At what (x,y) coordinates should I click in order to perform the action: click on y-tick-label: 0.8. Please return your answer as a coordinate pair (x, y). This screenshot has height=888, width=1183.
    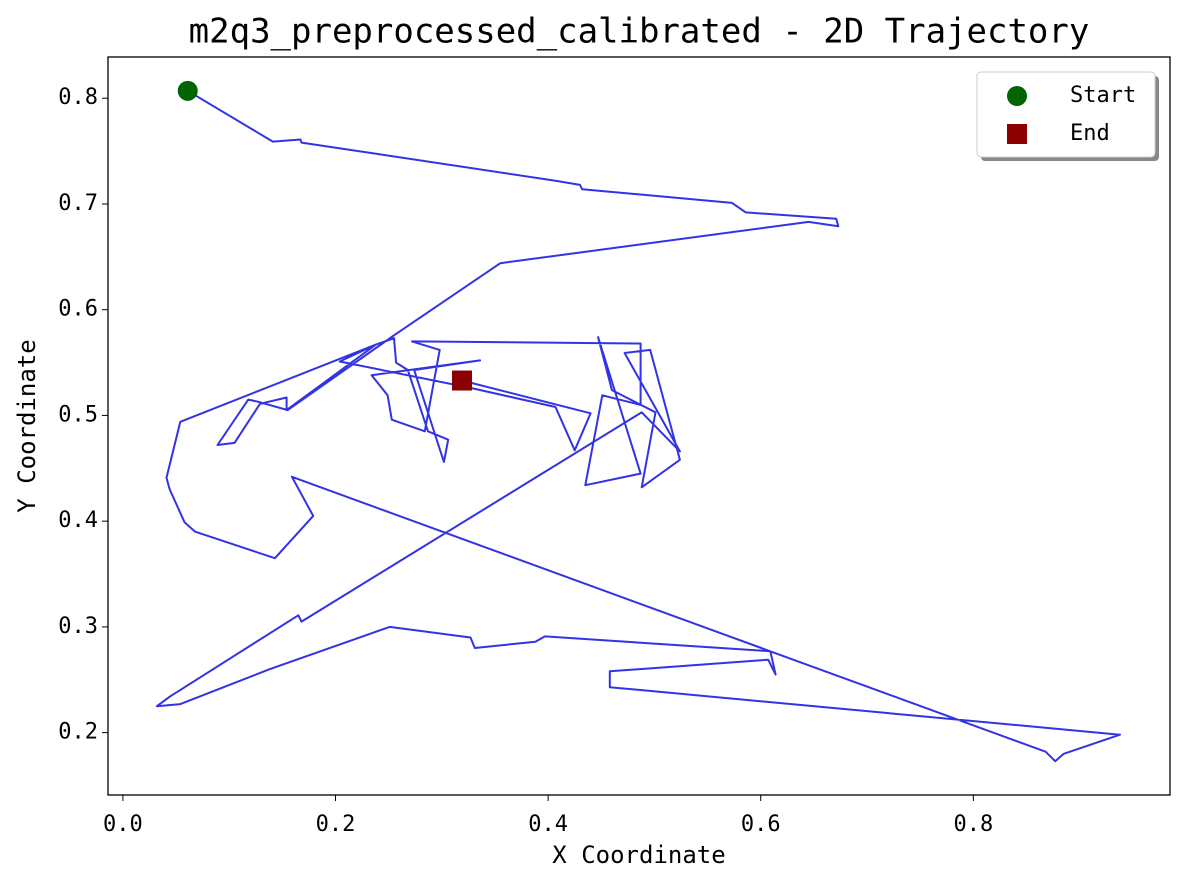
    Looking at the image, I should click on (78, 97).